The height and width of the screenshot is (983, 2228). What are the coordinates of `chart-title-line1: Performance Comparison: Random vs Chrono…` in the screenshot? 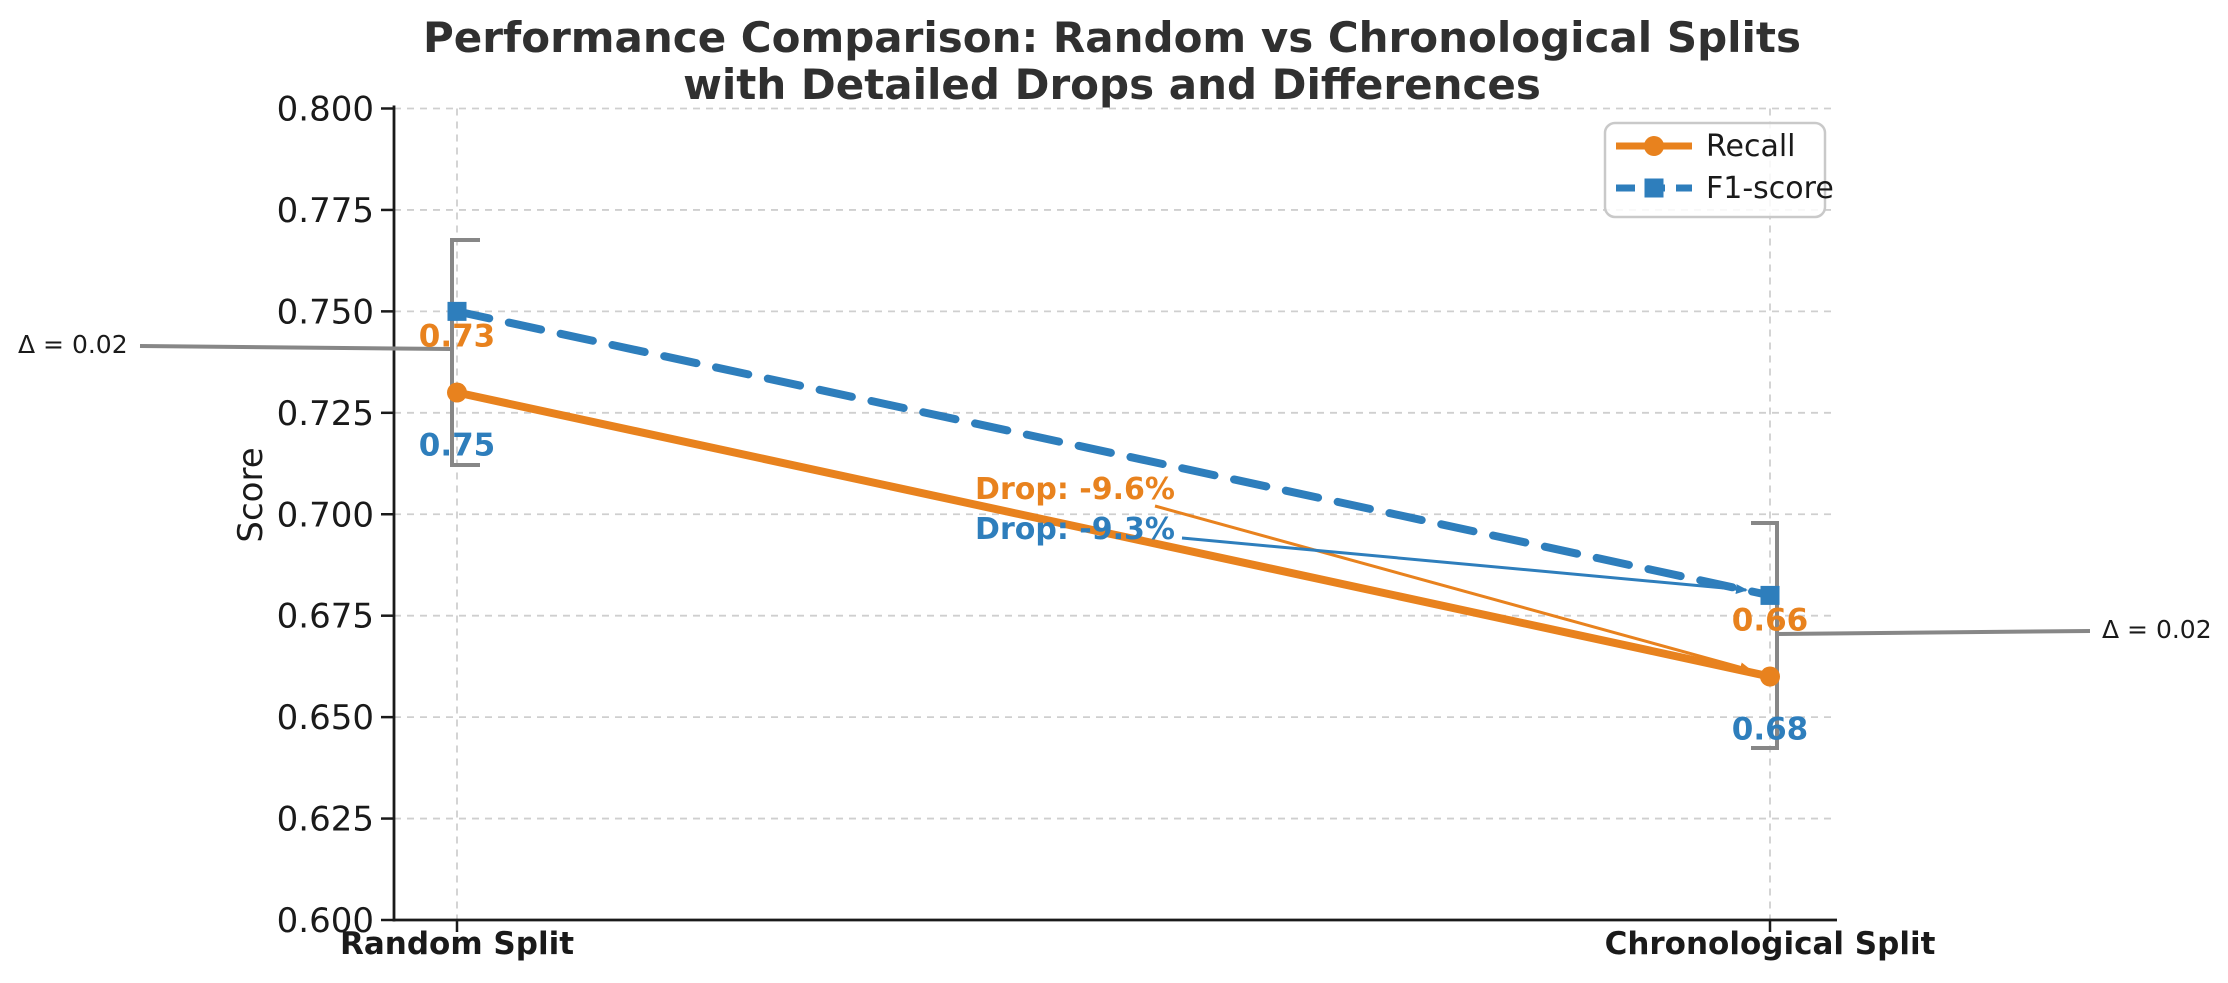 It's located at (1112, 37).